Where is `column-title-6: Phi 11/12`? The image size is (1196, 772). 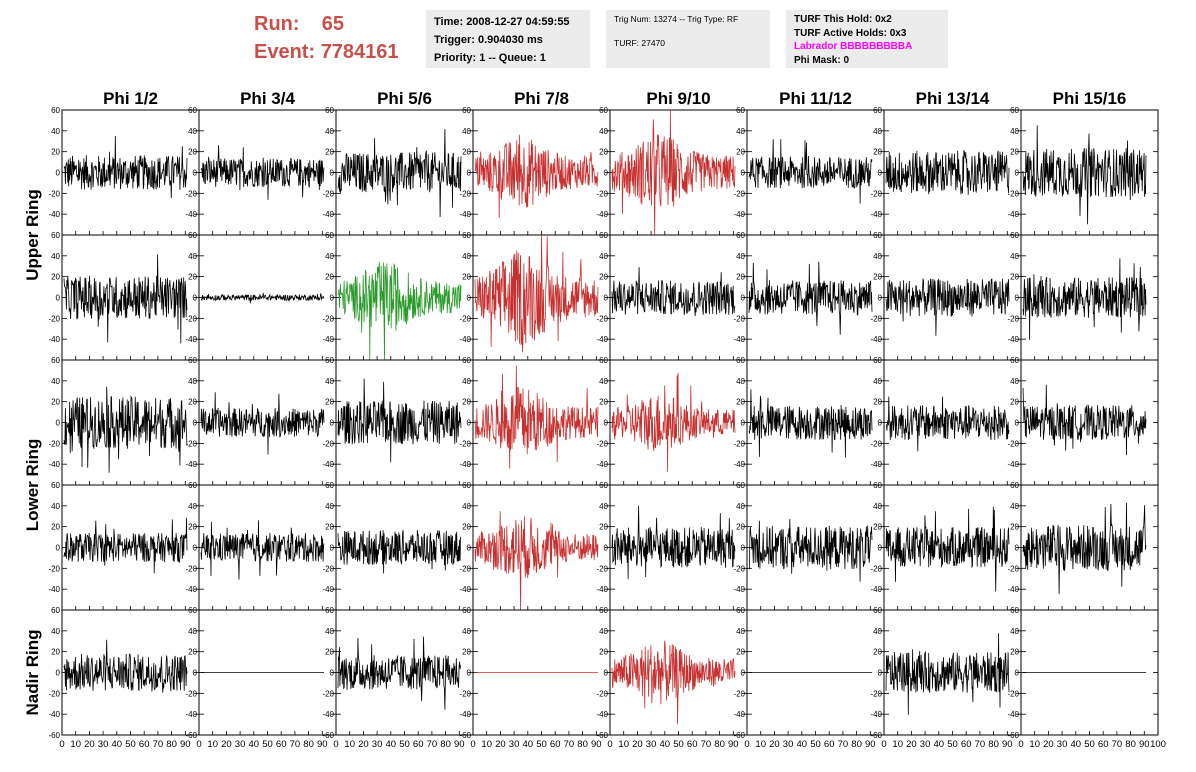 column-title-6: Phi 11/12 is located at coordinates (815, 98).